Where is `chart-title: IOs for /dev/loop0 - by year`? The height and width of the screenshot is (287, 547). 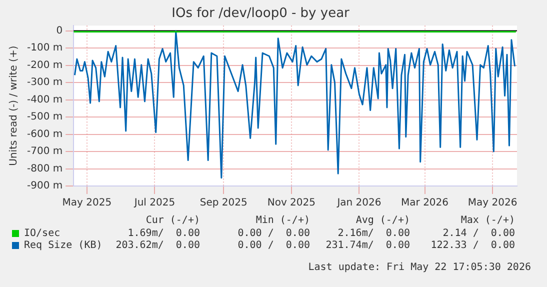
chart-title: IOs for /dev/loop0 - by year is located at coordinates (261, 14).